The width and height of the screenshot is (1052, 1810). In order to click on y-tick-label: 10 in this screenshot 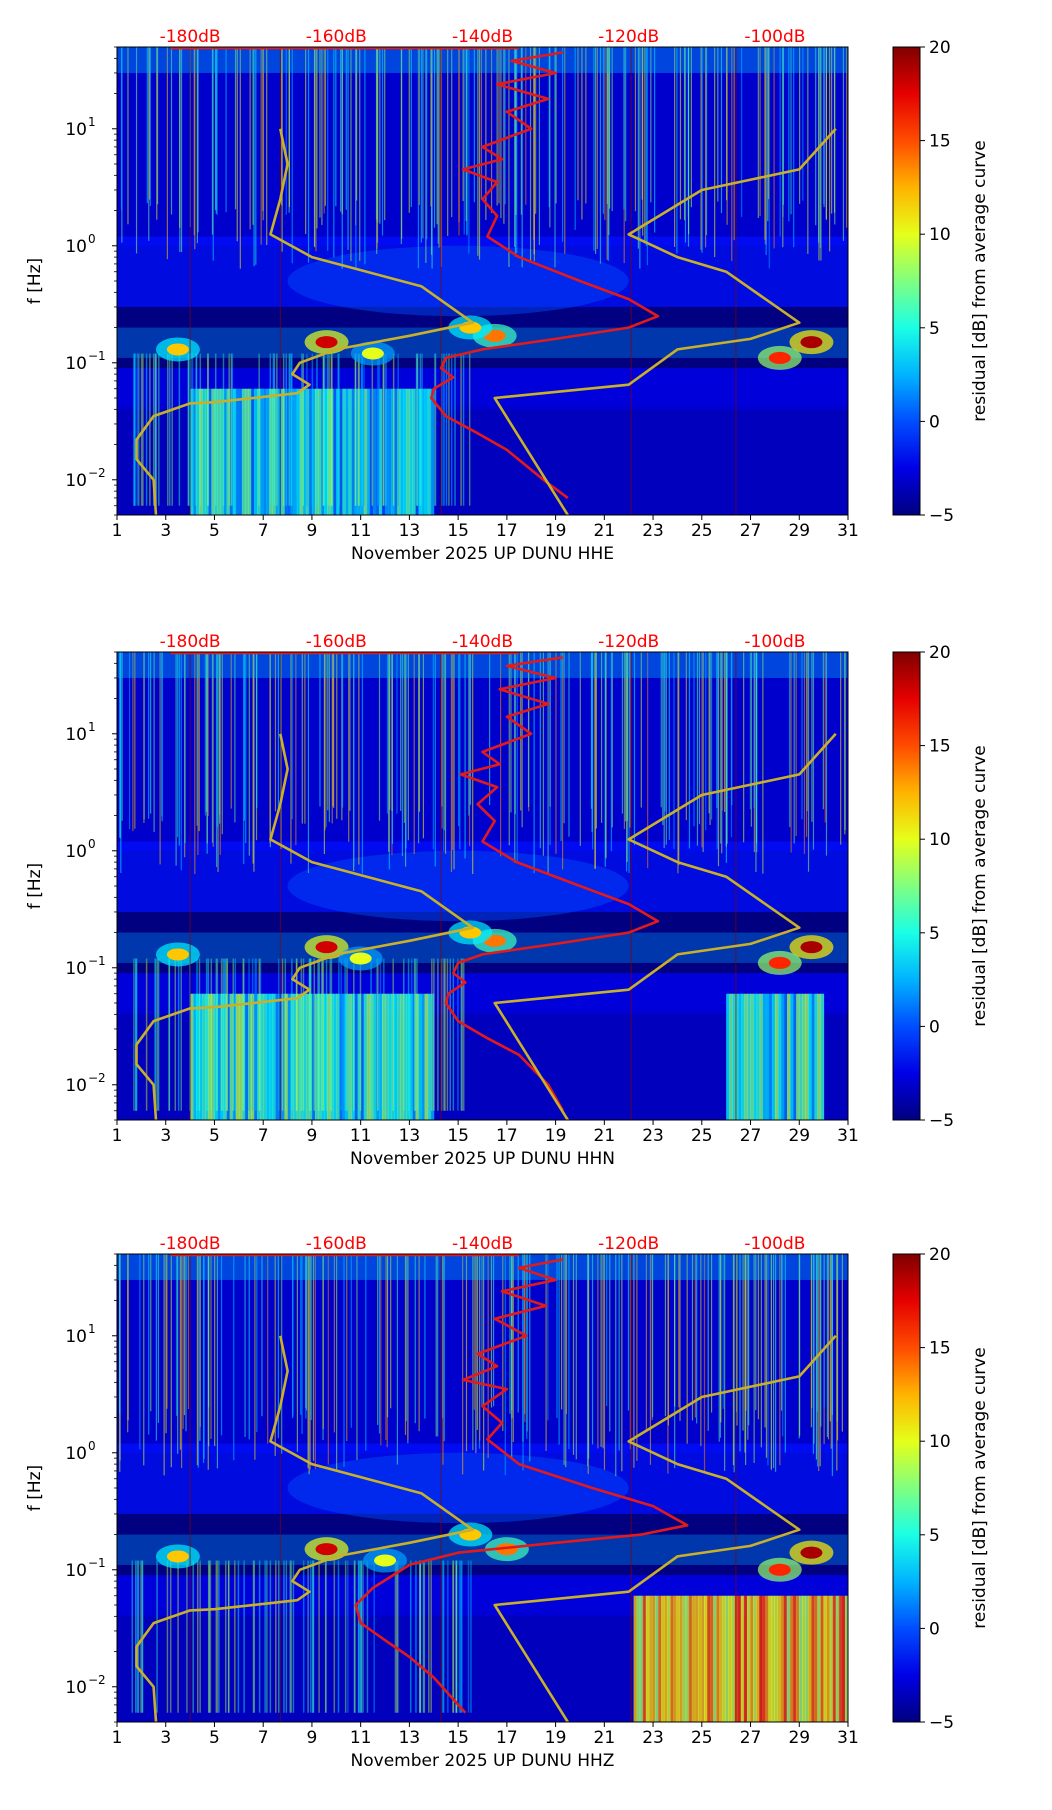, I will do `click(76, 1688)`.